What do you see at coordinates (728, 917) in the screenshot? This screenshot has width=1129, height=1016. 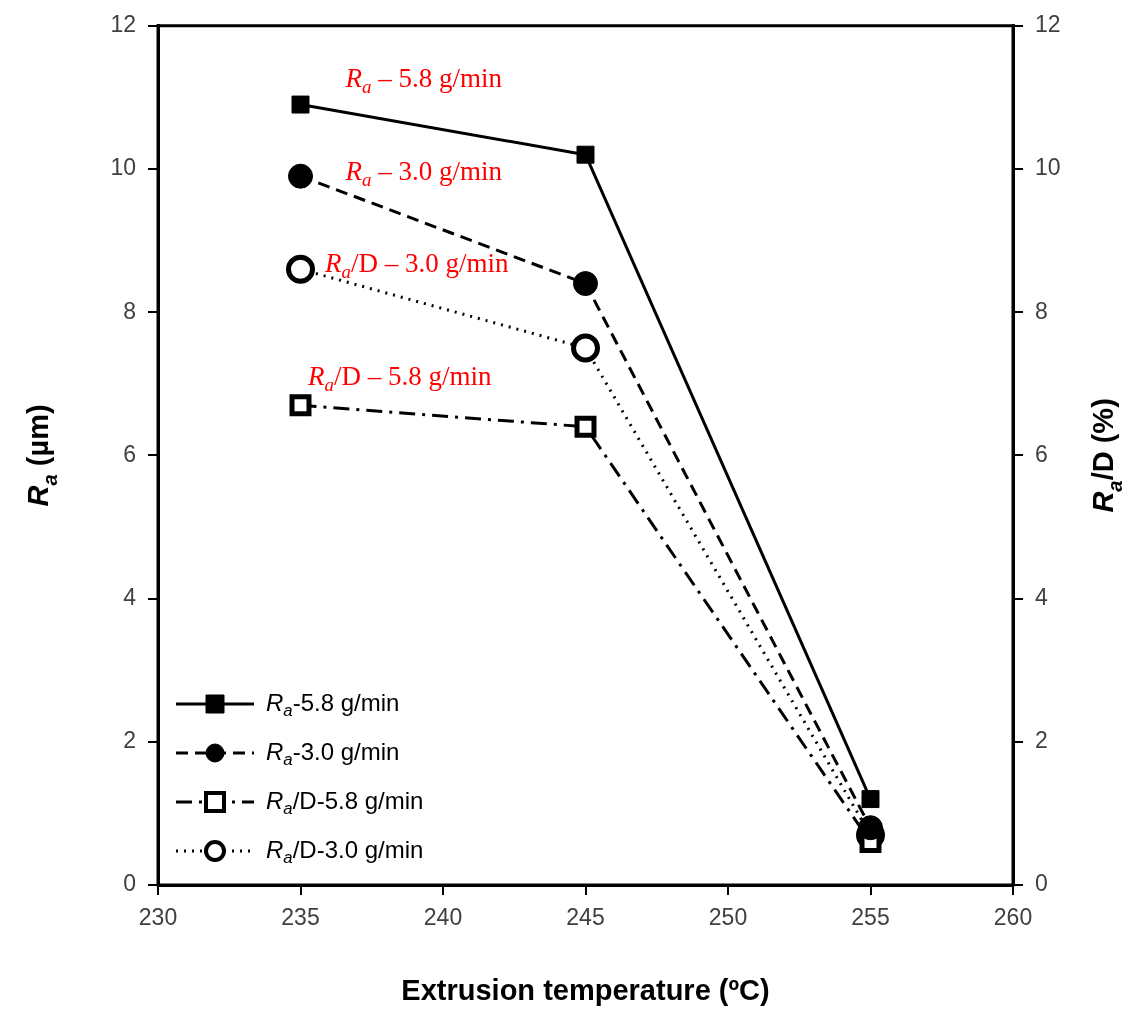 I see `x-tick-label: 250` at bounding box center [728, 917].